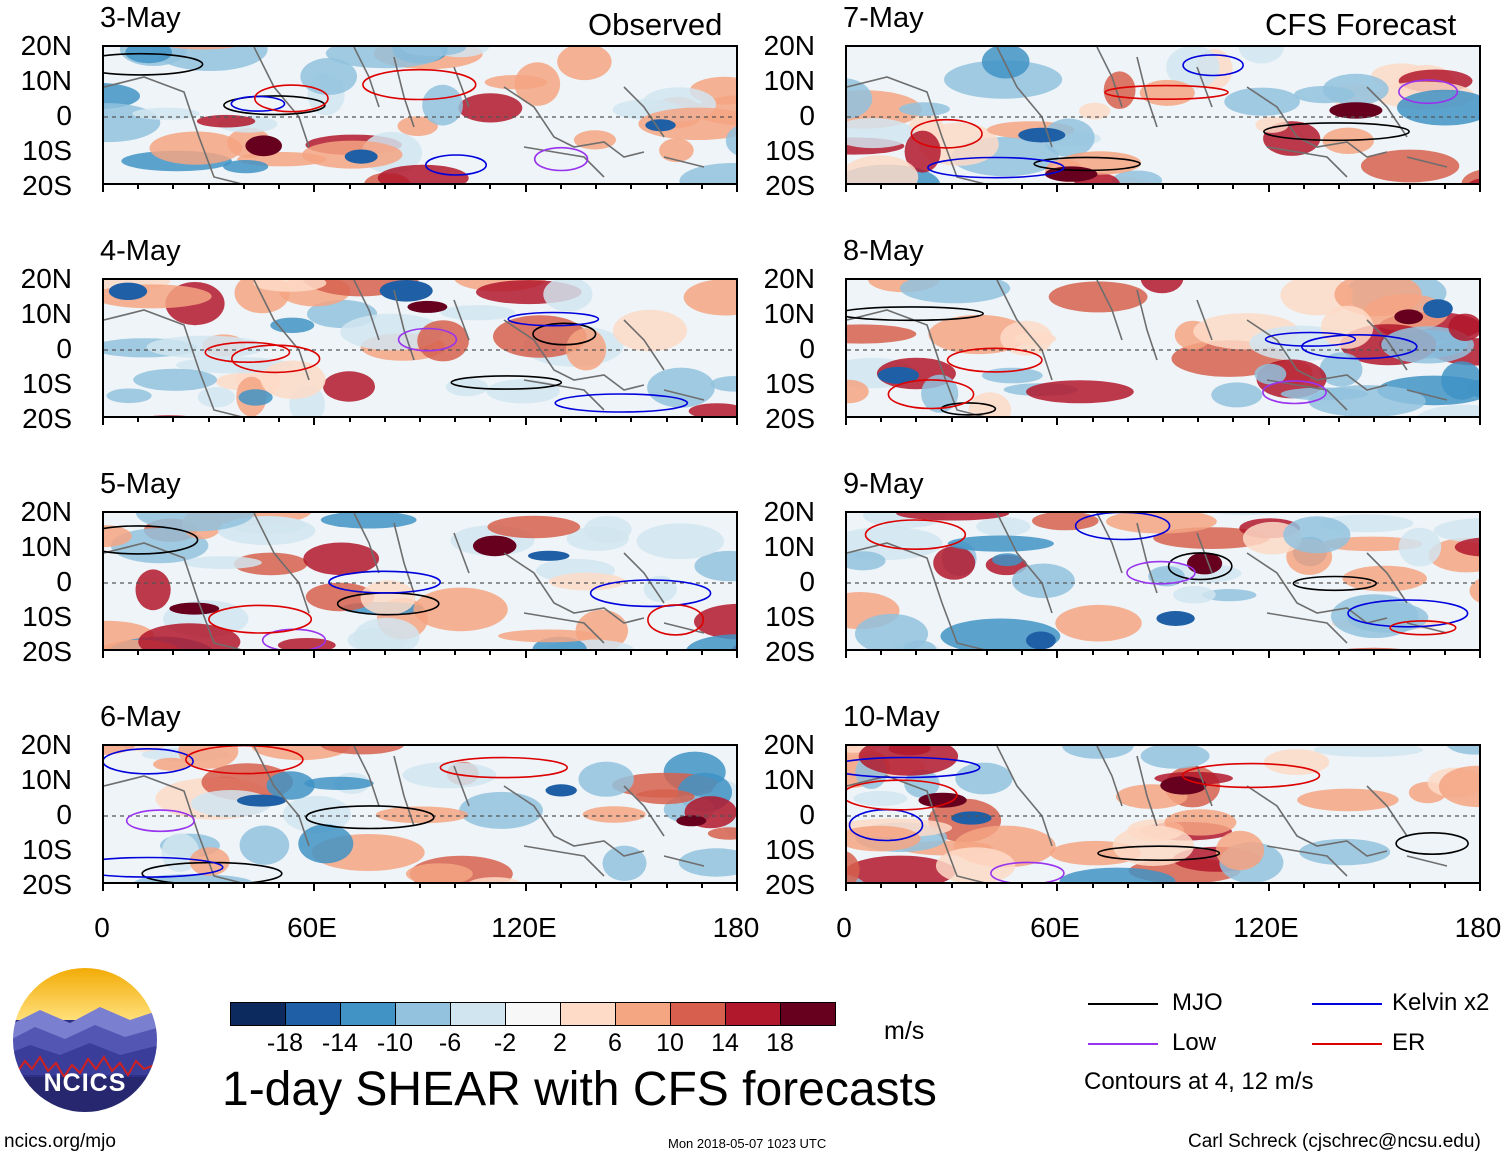  Describe the element at coordinates (883, 251) in the screenshot. I see `forecast-panel-2-date: 8-May` at that location.